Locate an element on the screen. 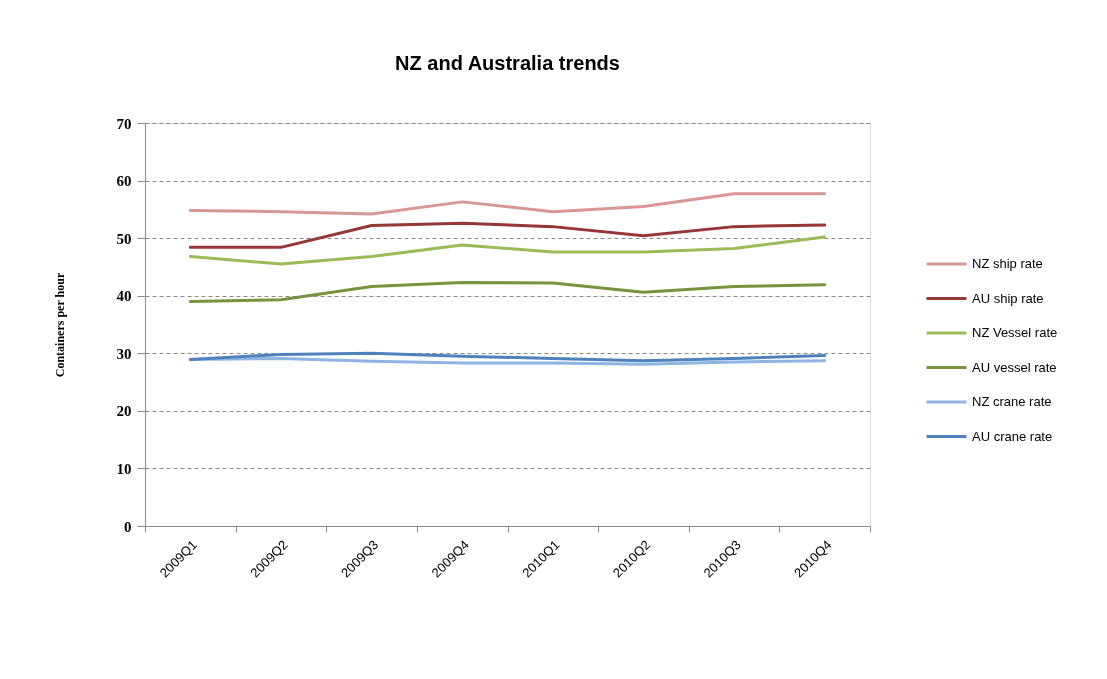  y-tick-label: 60 is located at coordinates (124, 181).